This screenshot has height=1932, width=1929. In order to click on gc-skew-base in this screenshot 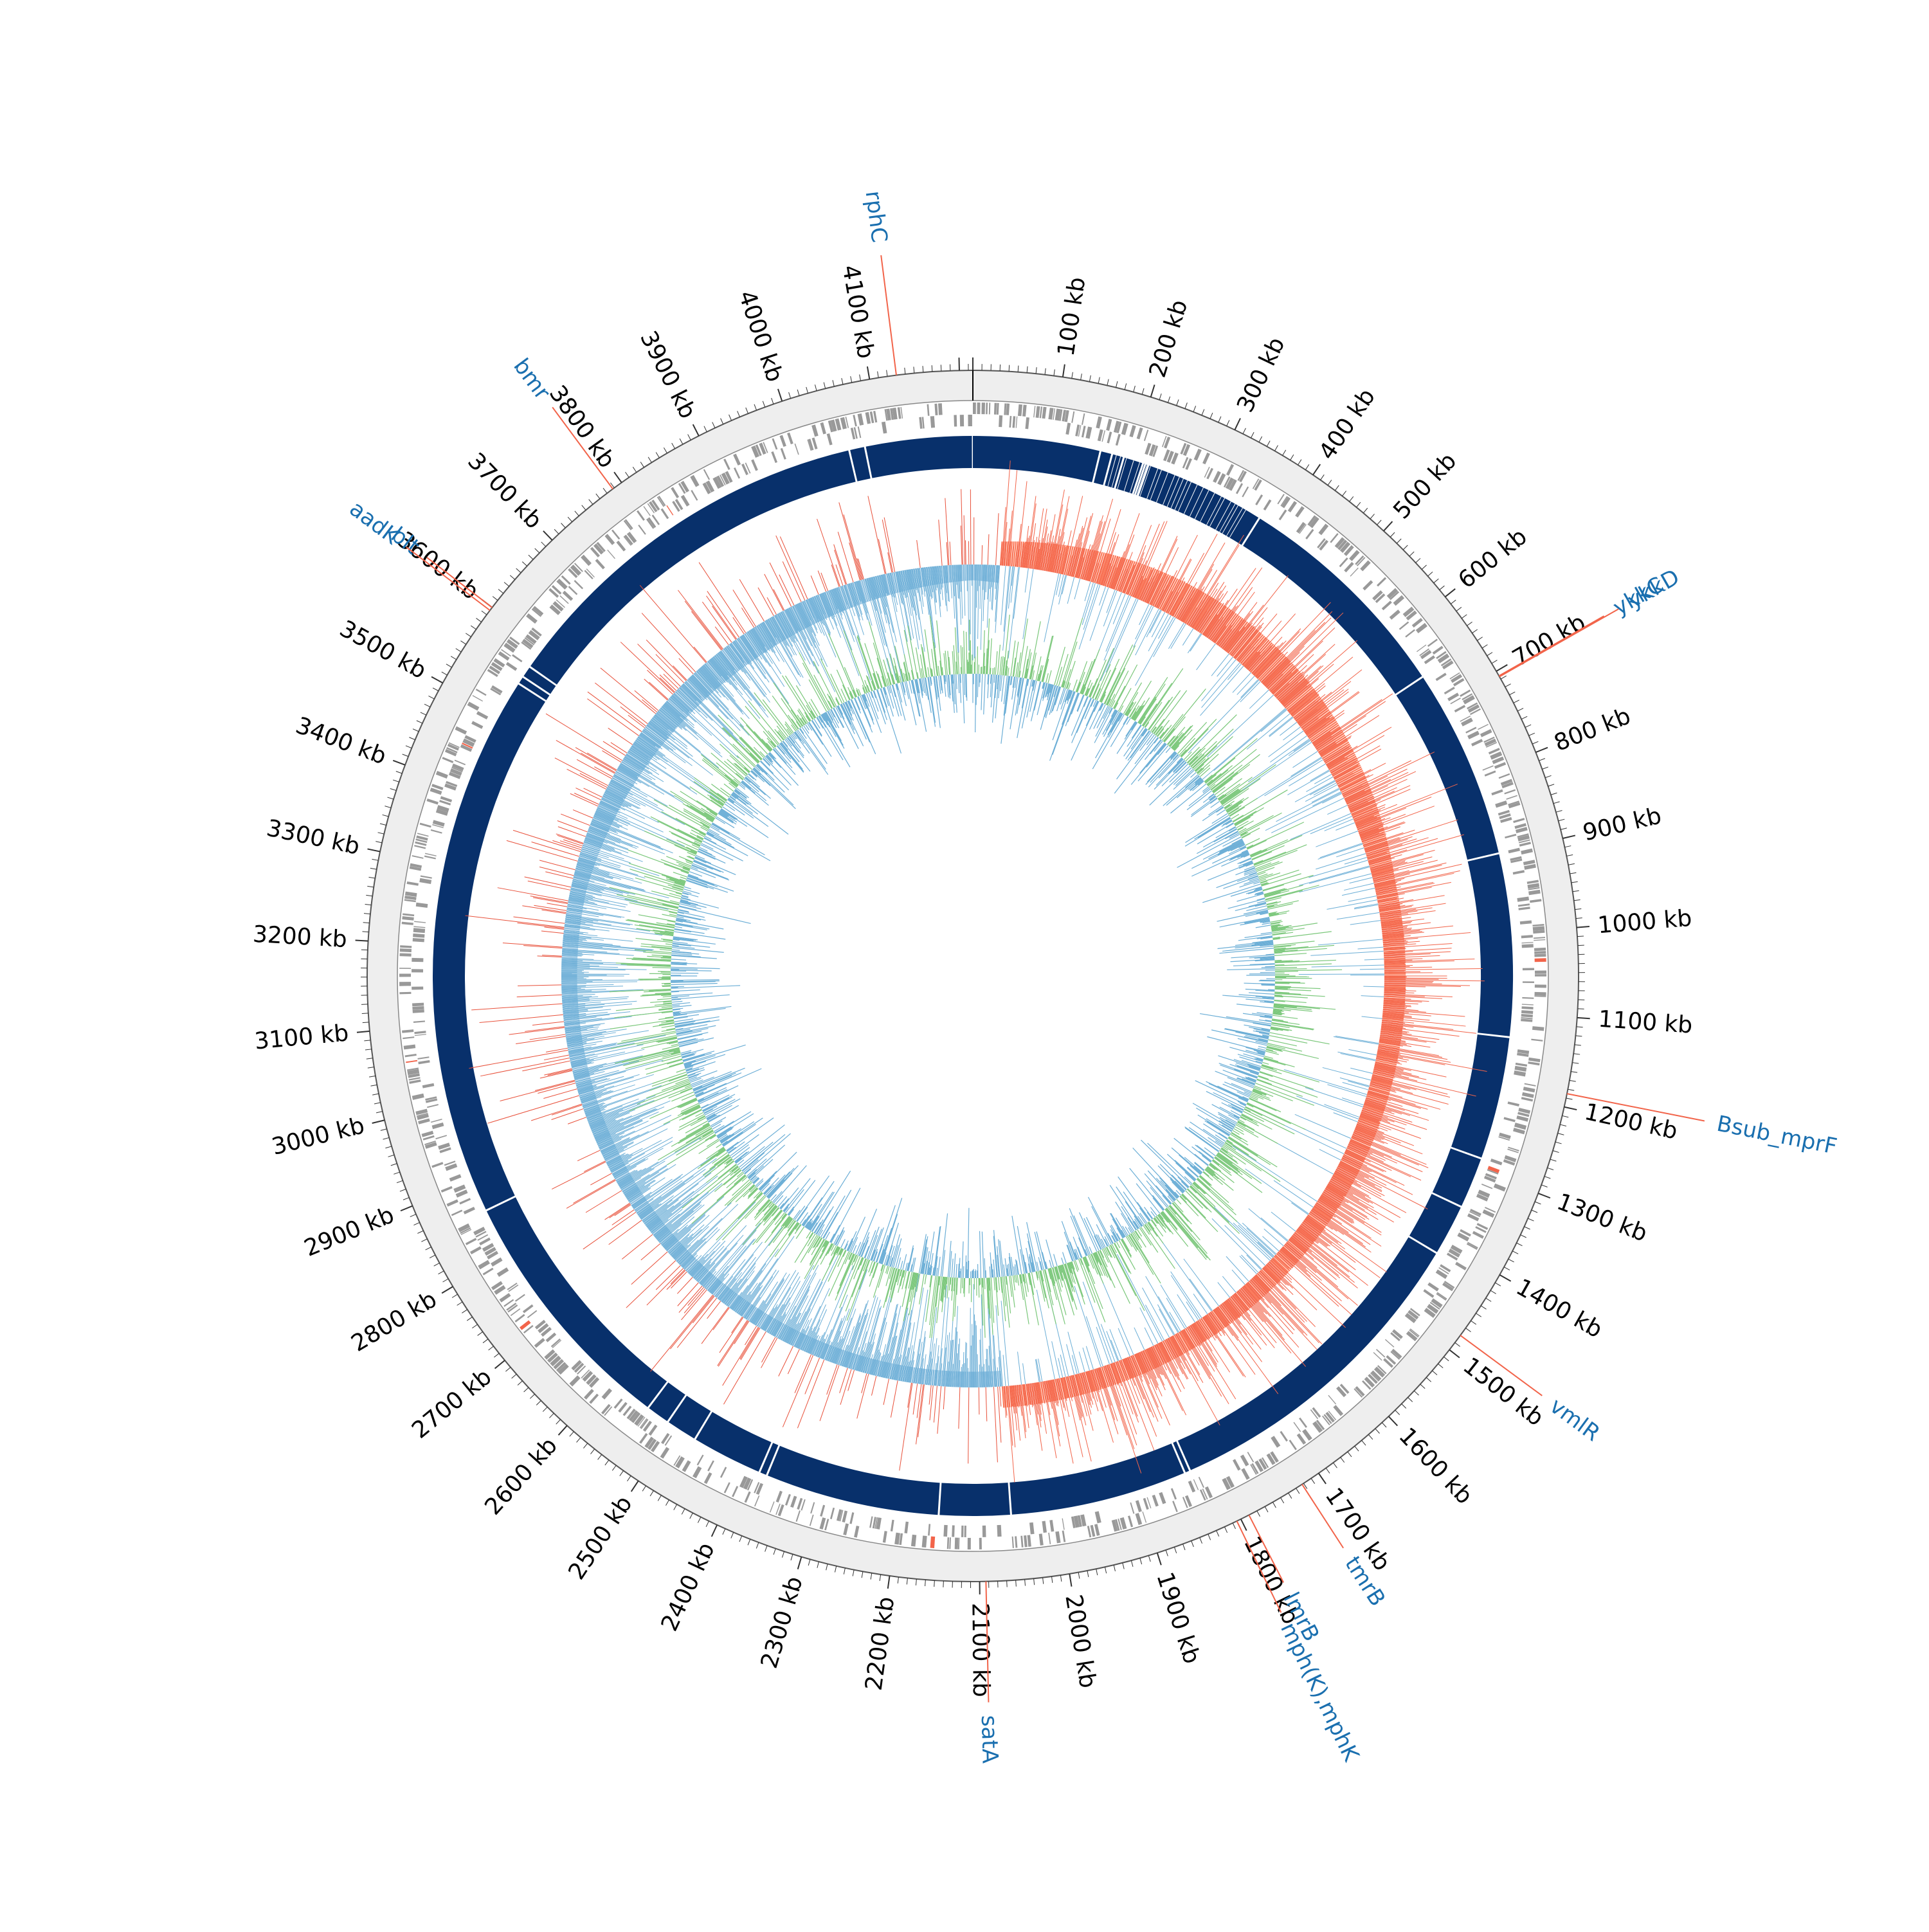, I will do `click(985, 1379)`.